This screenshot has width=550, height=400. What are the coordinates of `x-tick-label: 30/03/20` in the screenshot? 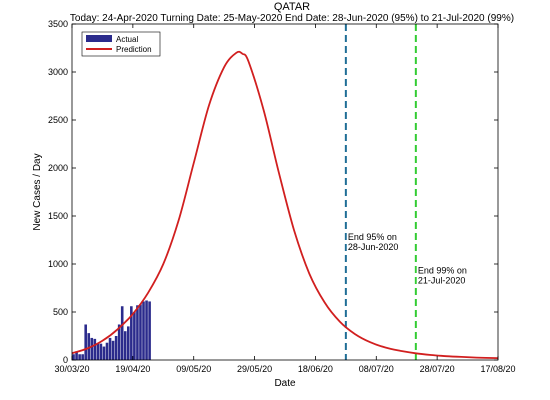 It's located at (71, 369).